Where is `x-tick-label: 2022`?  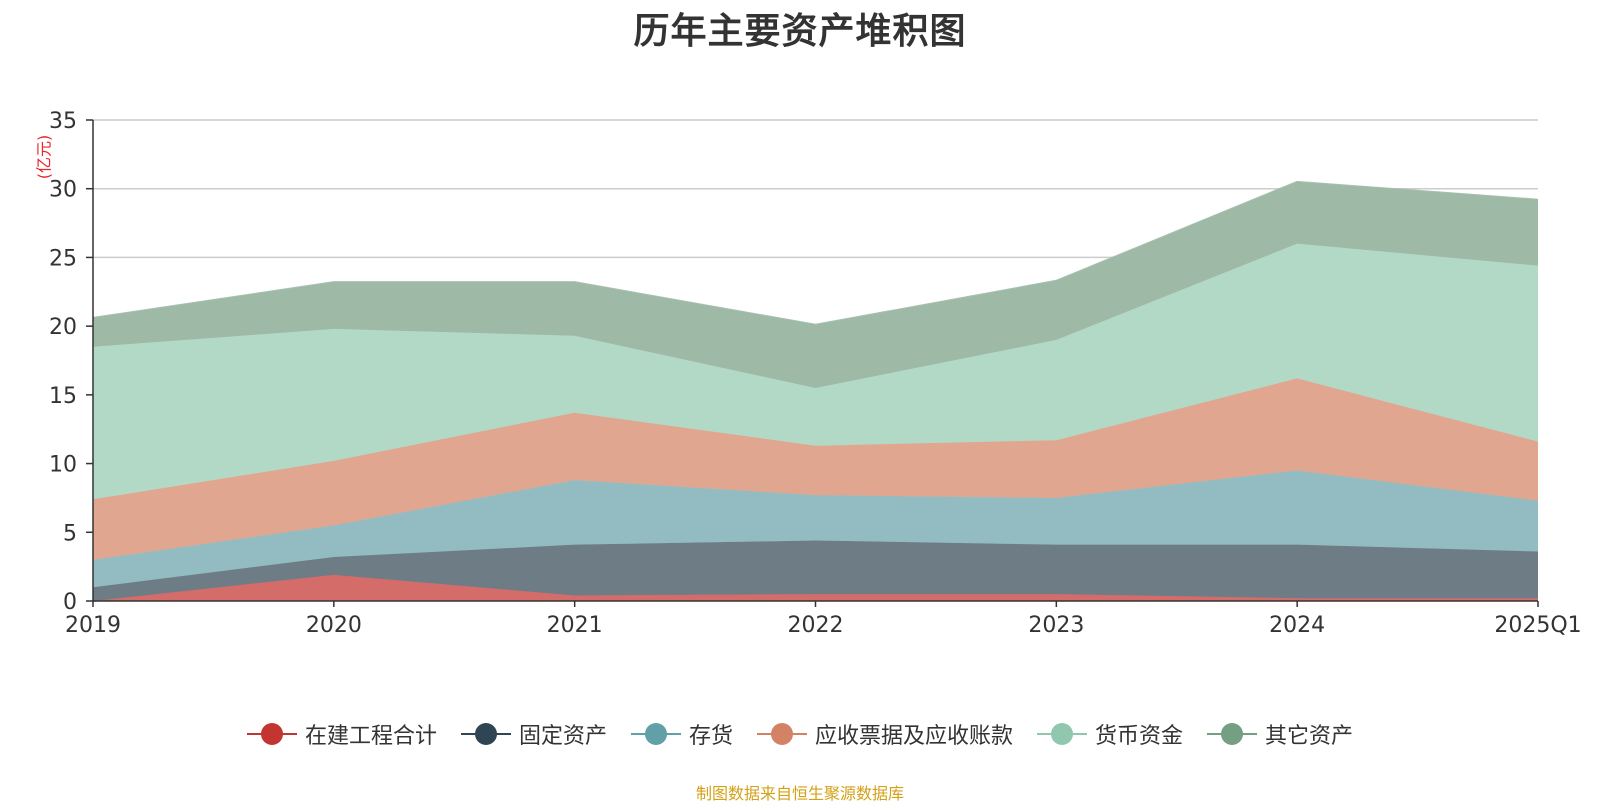 x-tick-label: 2022 is located at coordinates (816, 625).